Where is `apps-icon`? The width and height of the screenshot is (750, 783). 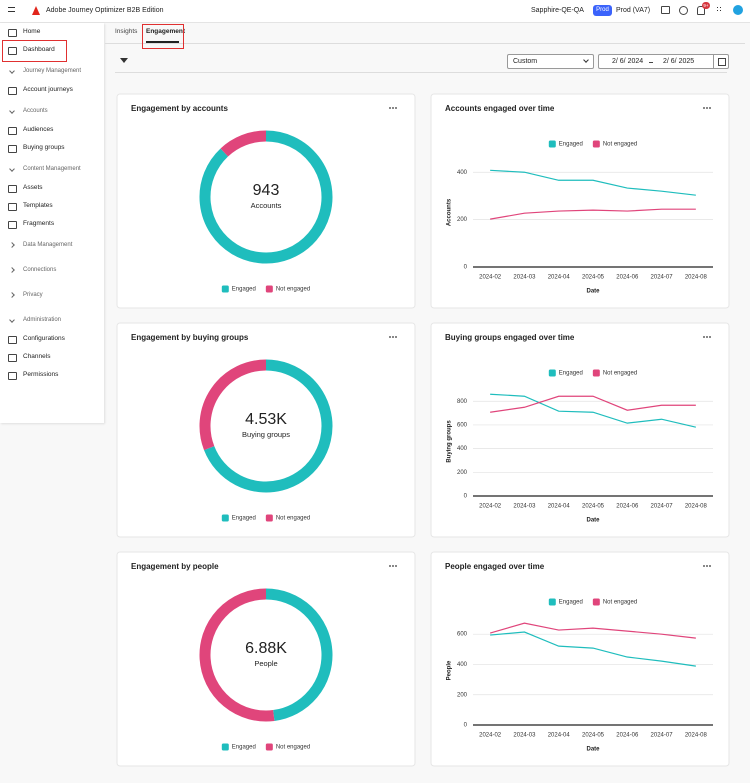
apps-icon is located at coordinates (719, 9).